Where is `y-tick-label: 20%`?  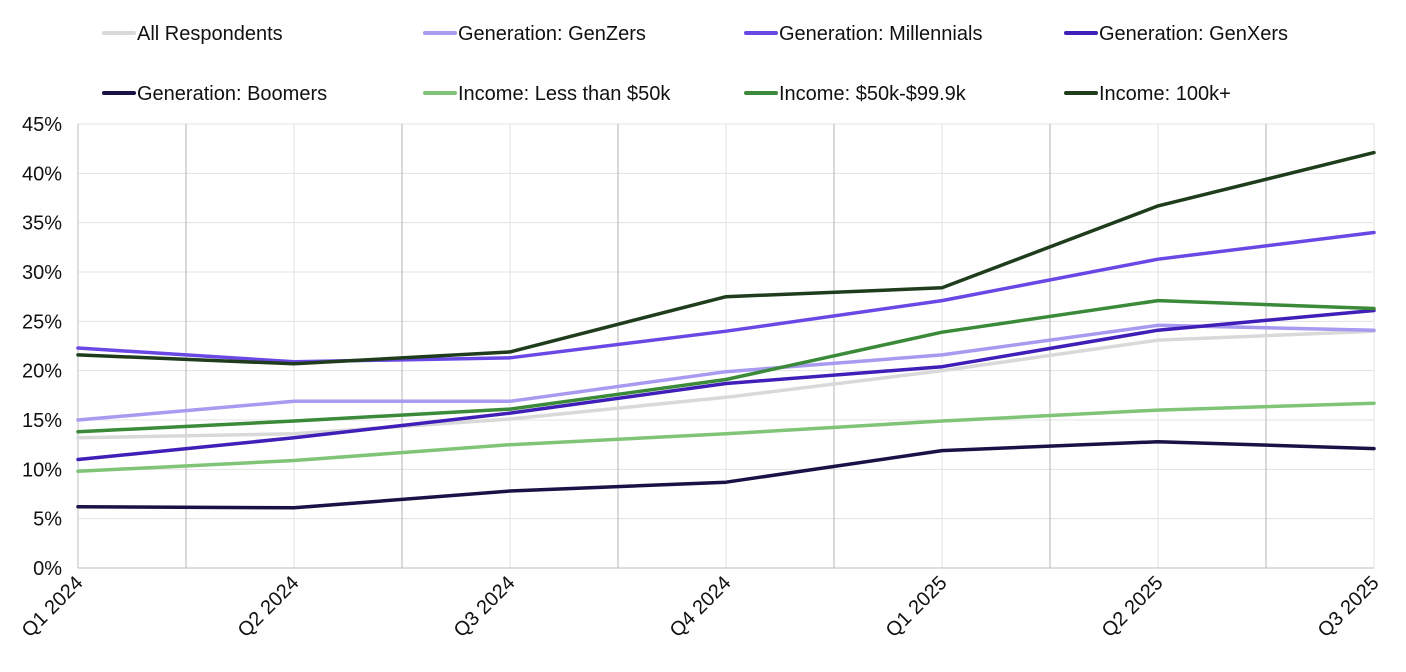 y-tick-label: 20% is located at coordinates (42, 372).